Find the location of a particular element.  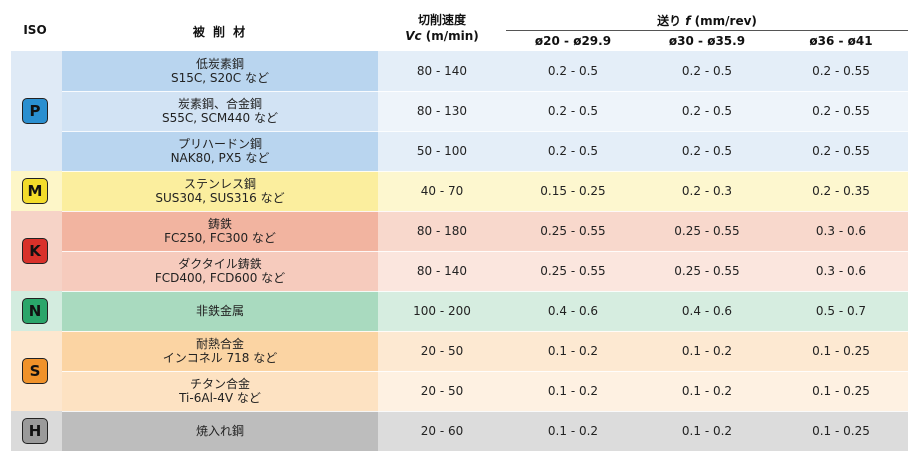

iso-badge: H is located at coordinates (35, 431).